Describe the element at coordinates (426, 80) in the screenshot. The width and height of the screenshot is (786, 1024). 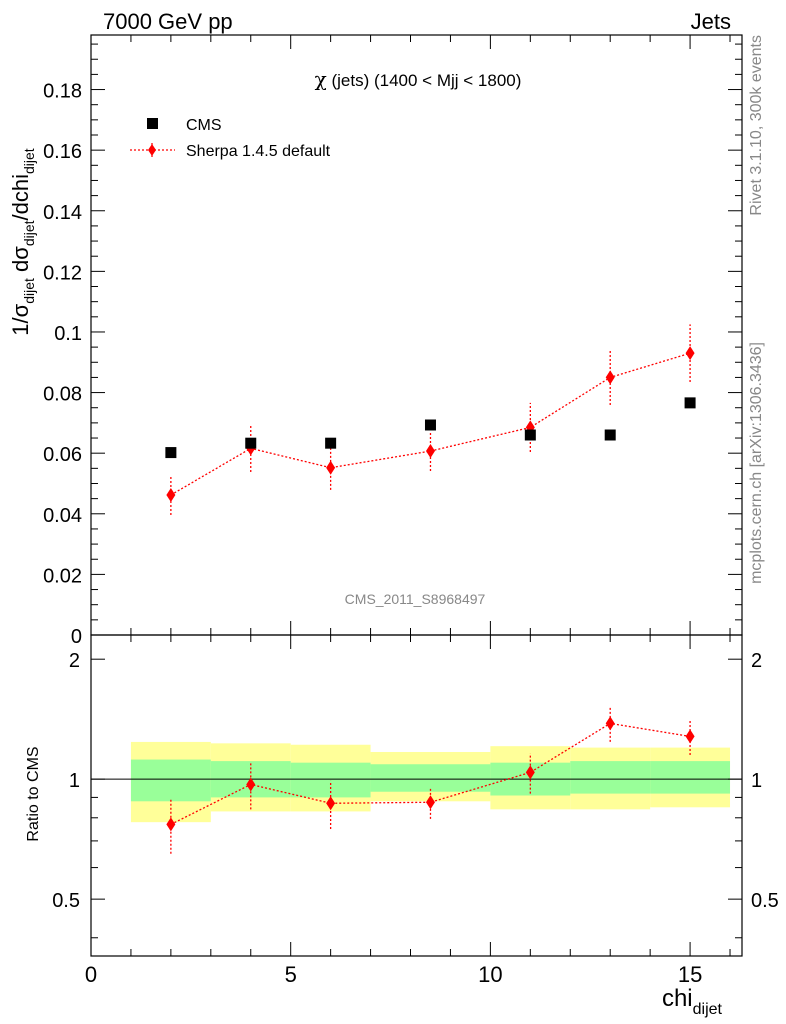
I see `title-rest: (jets) (1400 < Mjj < 1800)` at that location.